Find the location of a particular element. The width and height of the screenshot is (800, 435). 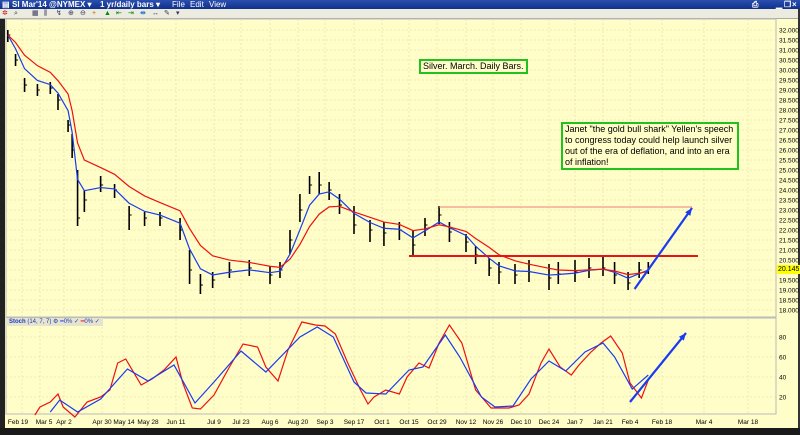

scroll-left-icon: ⇤ is located at coordinates (119, 13).